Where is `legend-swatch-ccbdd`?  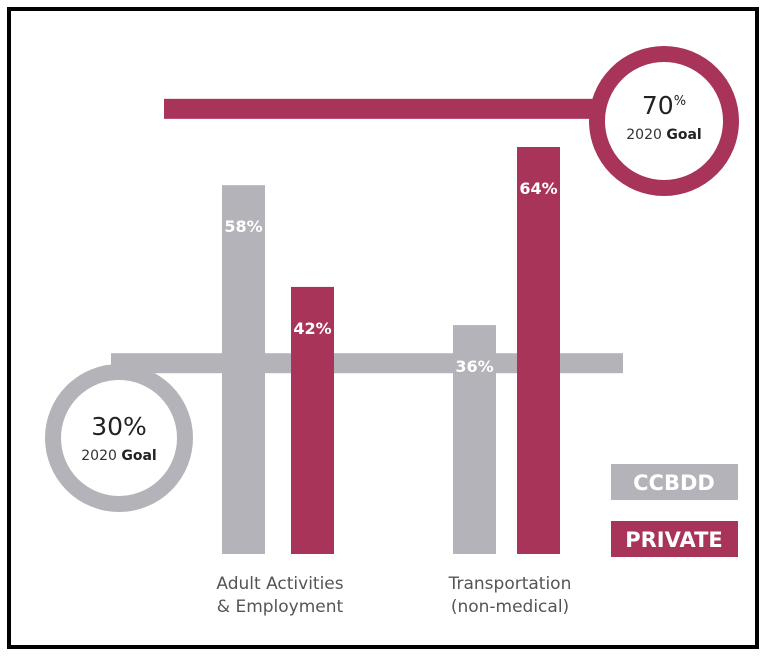
legend-swatch-ccbdd is located at coordinates (674, 482).